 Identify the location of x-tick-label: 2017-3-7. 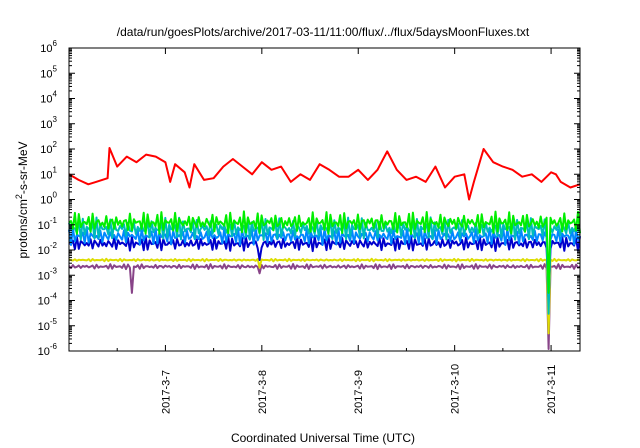
(166, 392).